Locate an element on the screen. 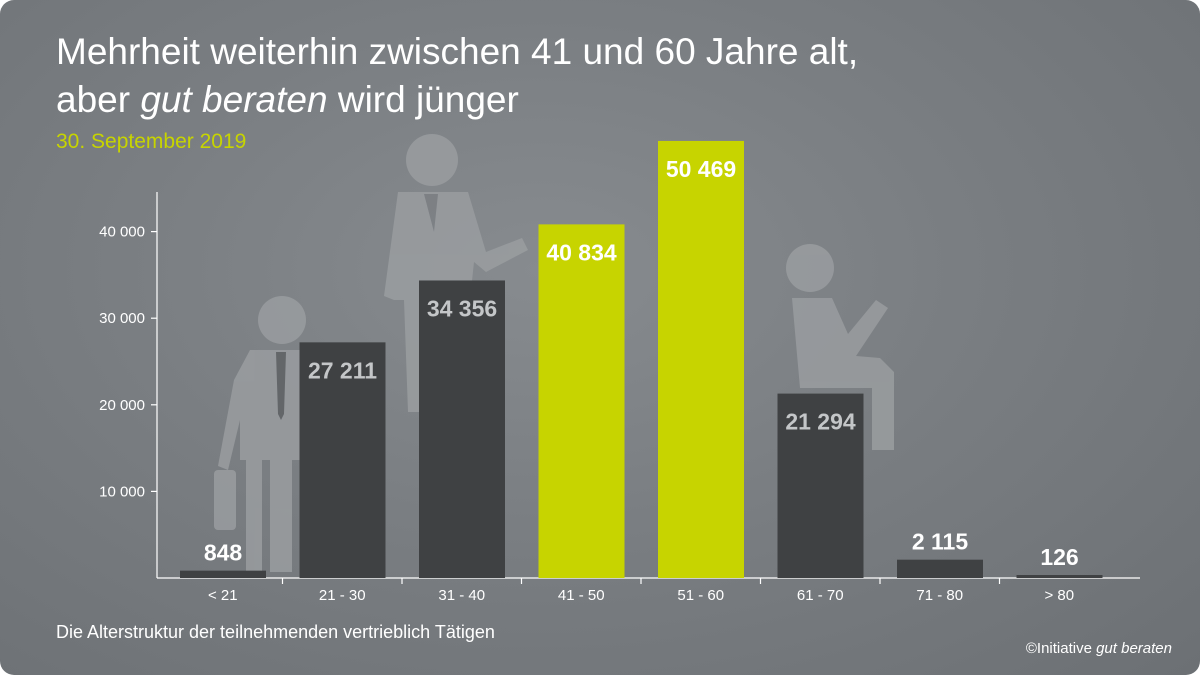 This screenshot has height=675, width=1200. title-line-2: aber gut beraten wird jünger is located at coordinates (606, 100).